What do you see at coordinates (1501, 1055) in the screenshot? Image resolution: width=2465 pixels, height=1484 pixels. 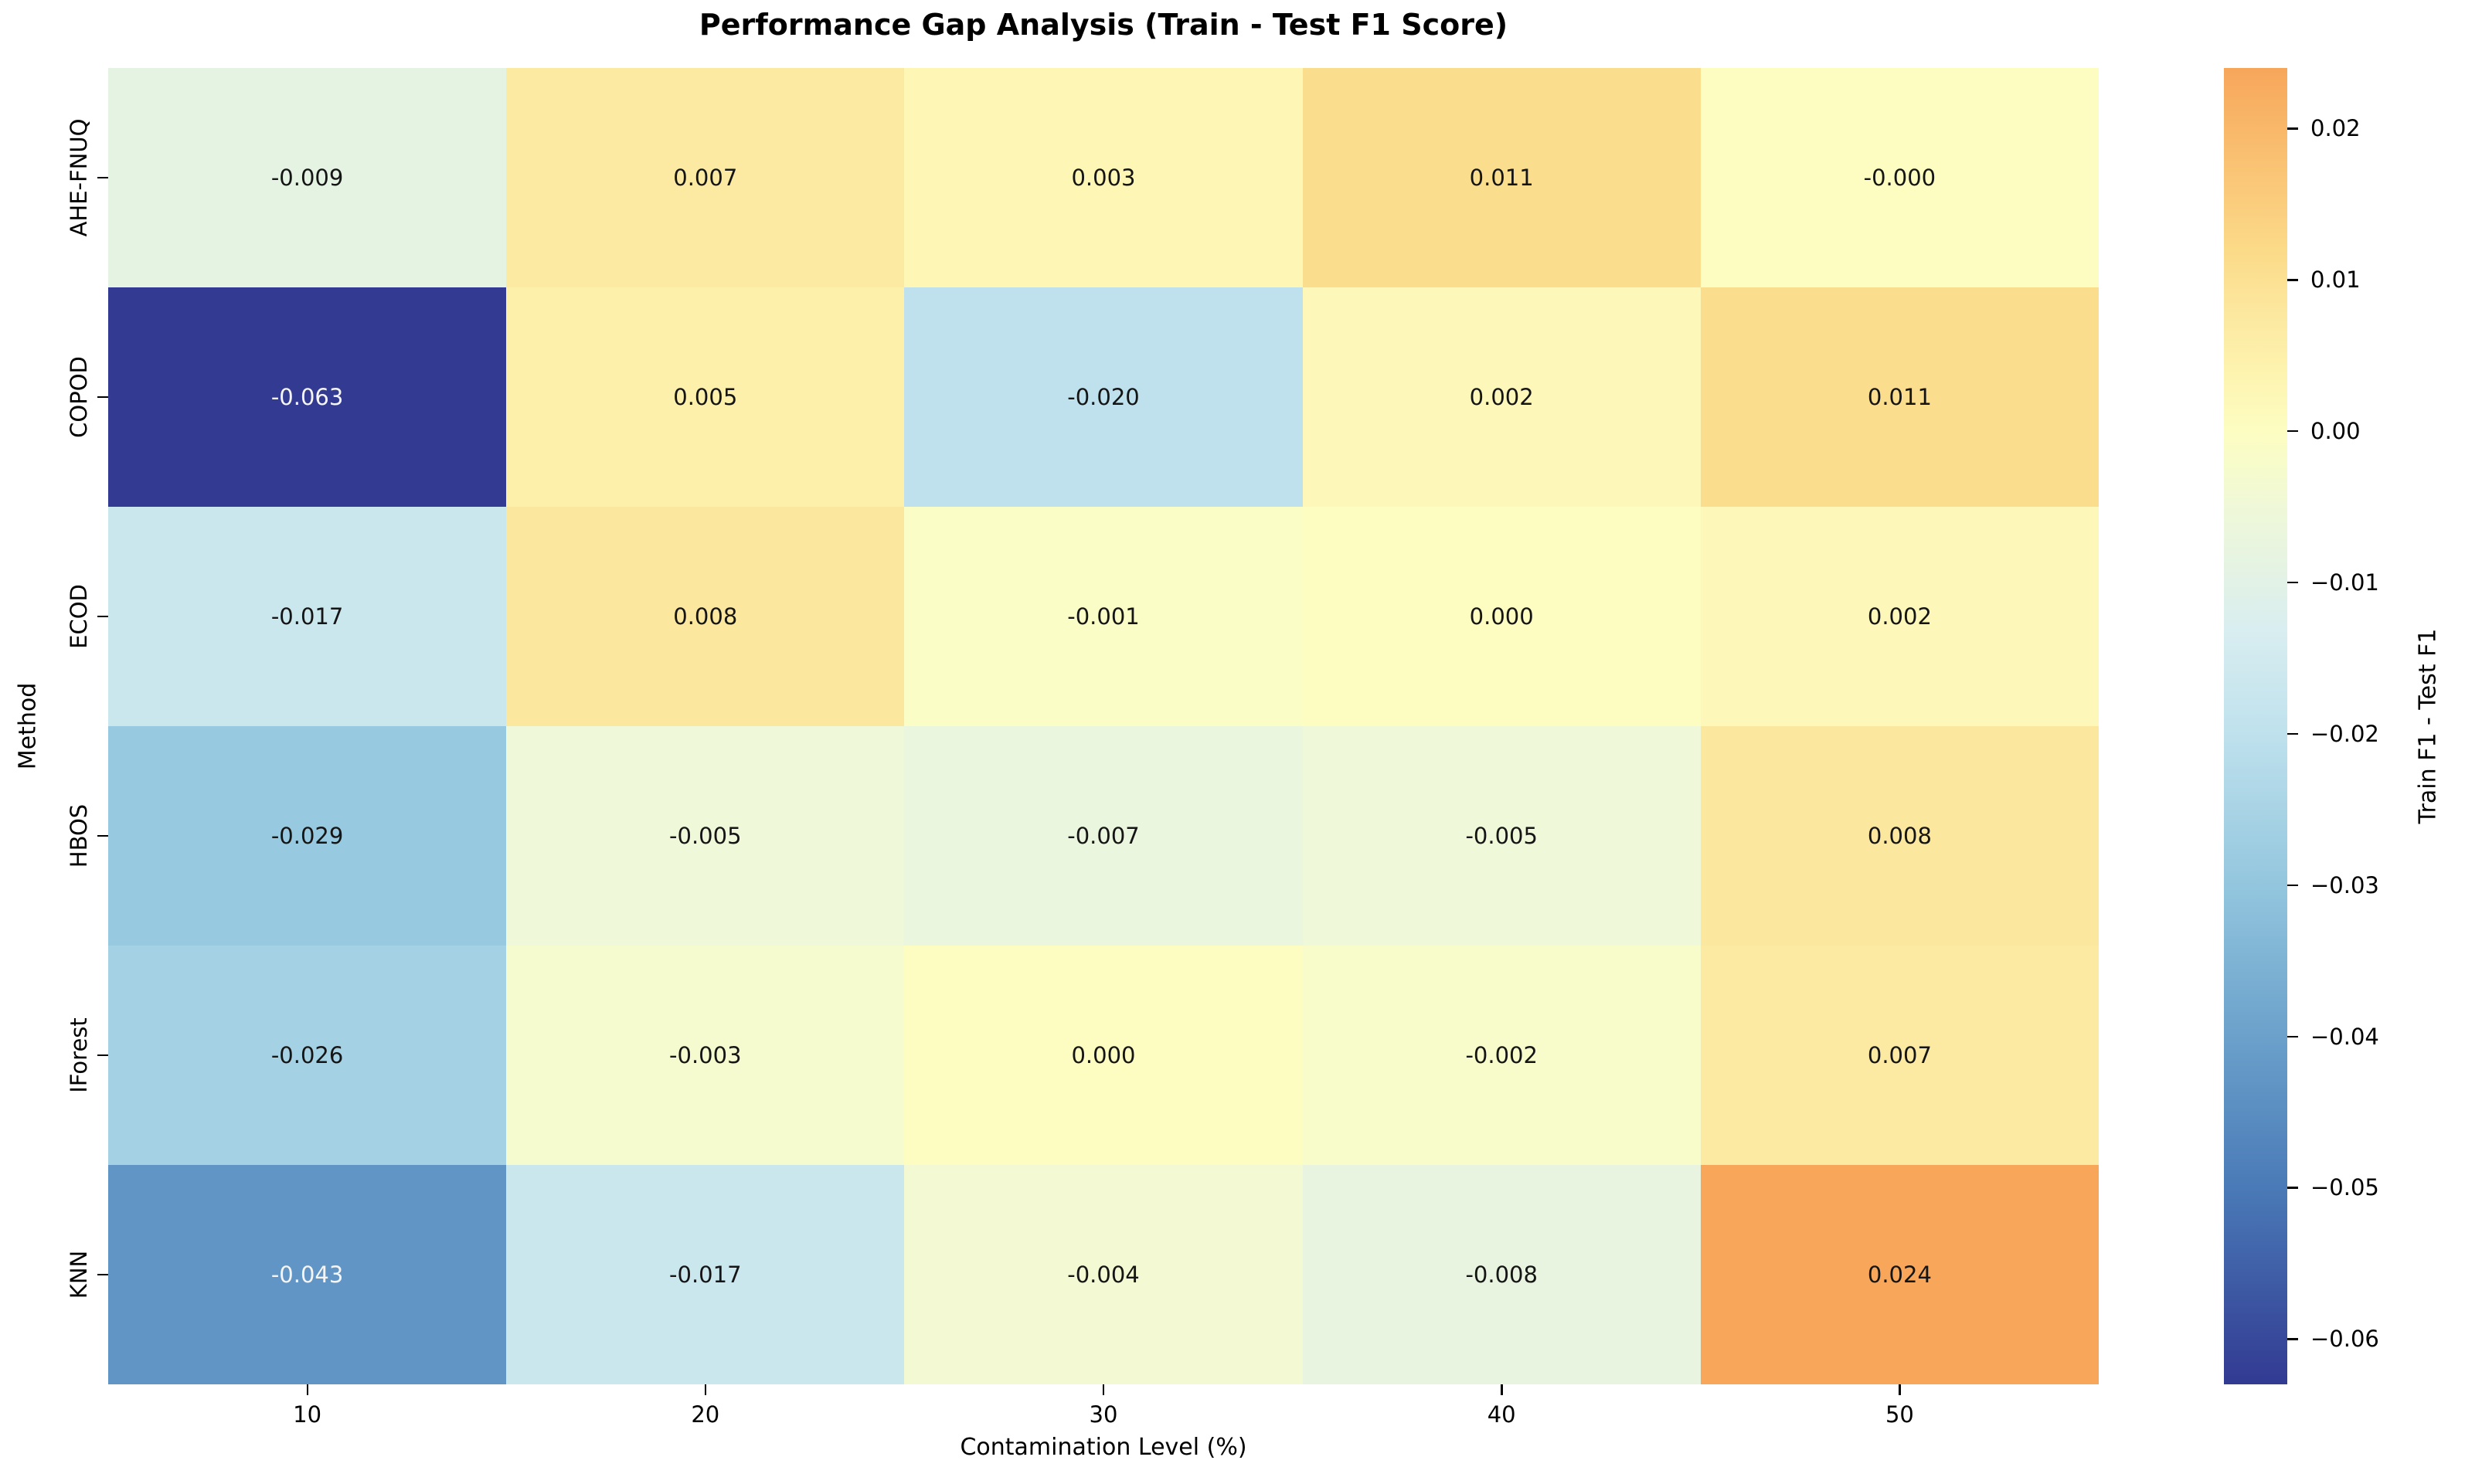 I see `heatmap-cell: -0.002` at bounding box center [1501, 1055].